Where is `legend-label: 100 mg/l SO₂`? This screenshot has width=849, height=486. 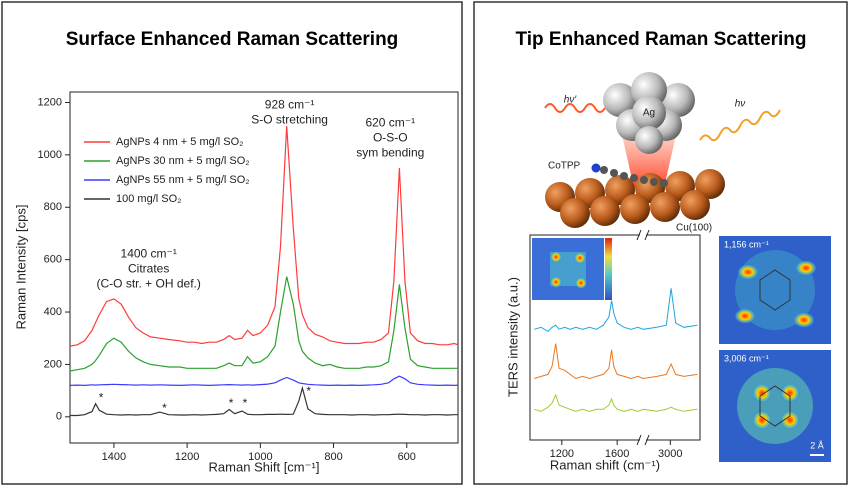
legend-label: 100 mg/l SO₂ is located at coordinates (148, 199).